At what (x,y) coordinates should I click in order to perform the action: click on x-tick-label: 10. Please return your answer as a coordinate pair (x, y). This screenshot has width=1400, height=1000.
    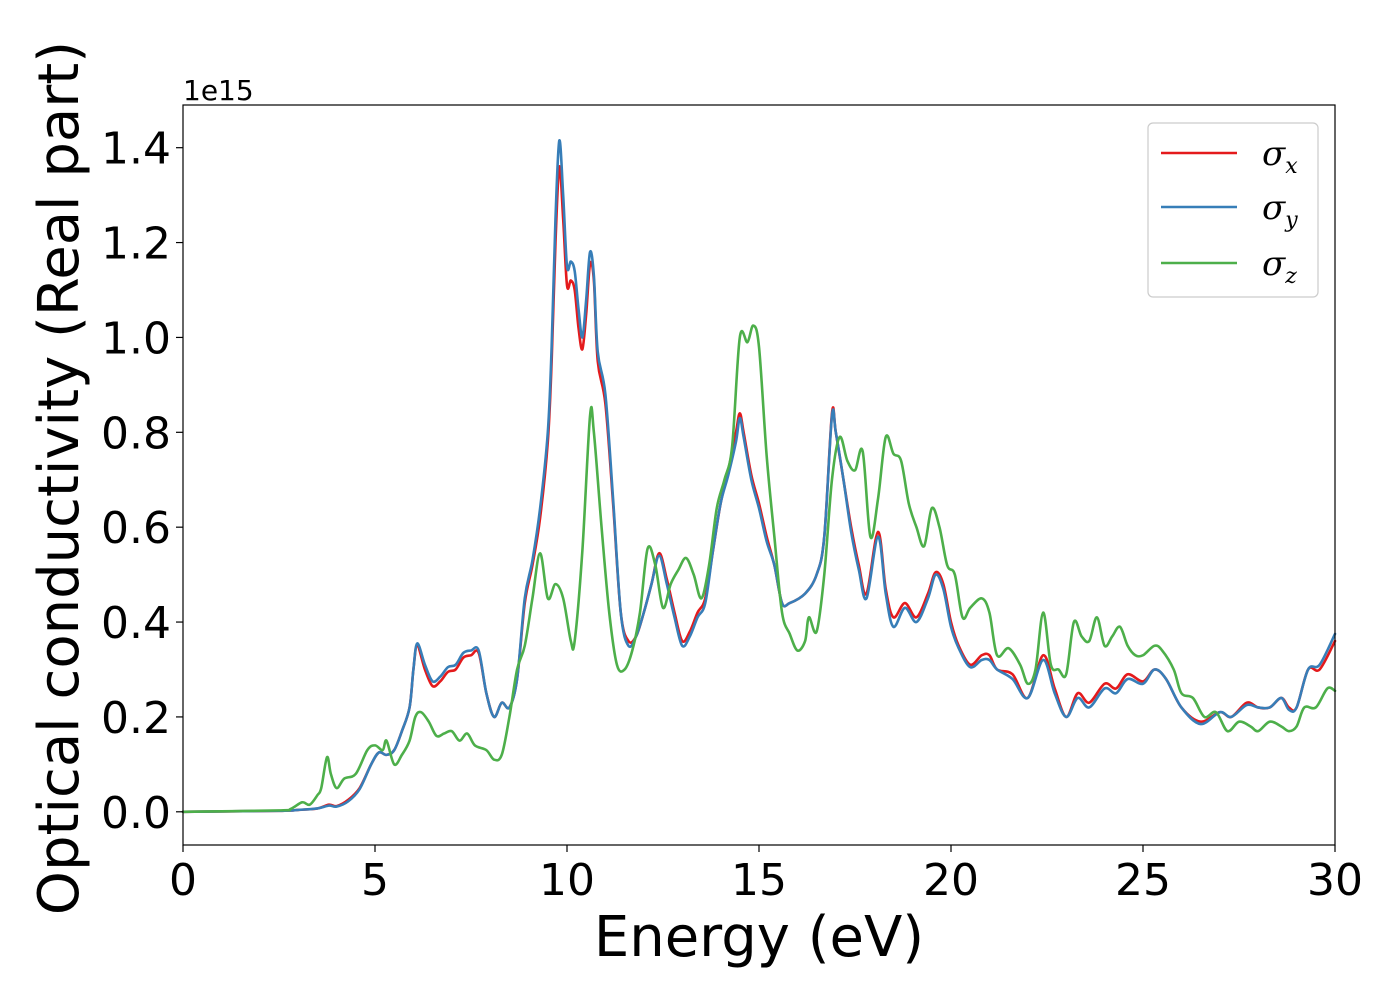
    Looking at the image, I should click on (567, 880).